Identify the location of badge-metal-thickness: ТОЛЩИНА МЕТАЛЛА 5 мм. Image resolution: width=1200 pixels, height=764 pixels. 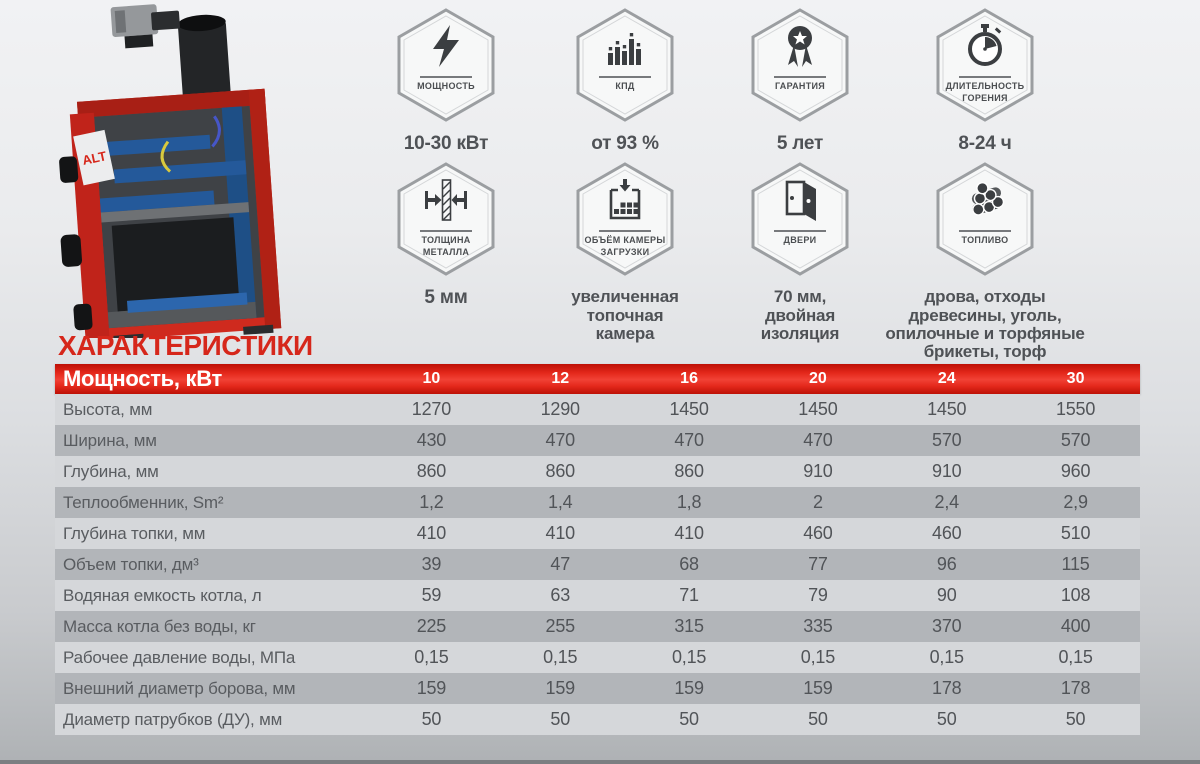
(446, 261).